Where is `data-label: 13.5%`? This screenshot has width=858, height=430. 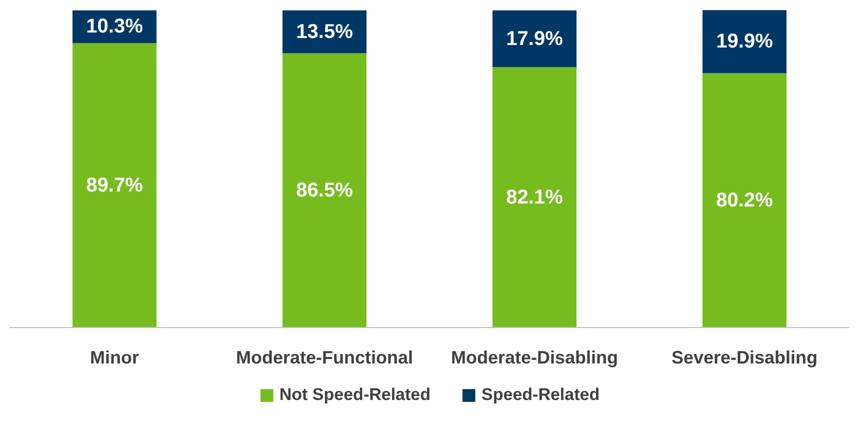 data-label: 13.5% is located at coordinates (325, 31).